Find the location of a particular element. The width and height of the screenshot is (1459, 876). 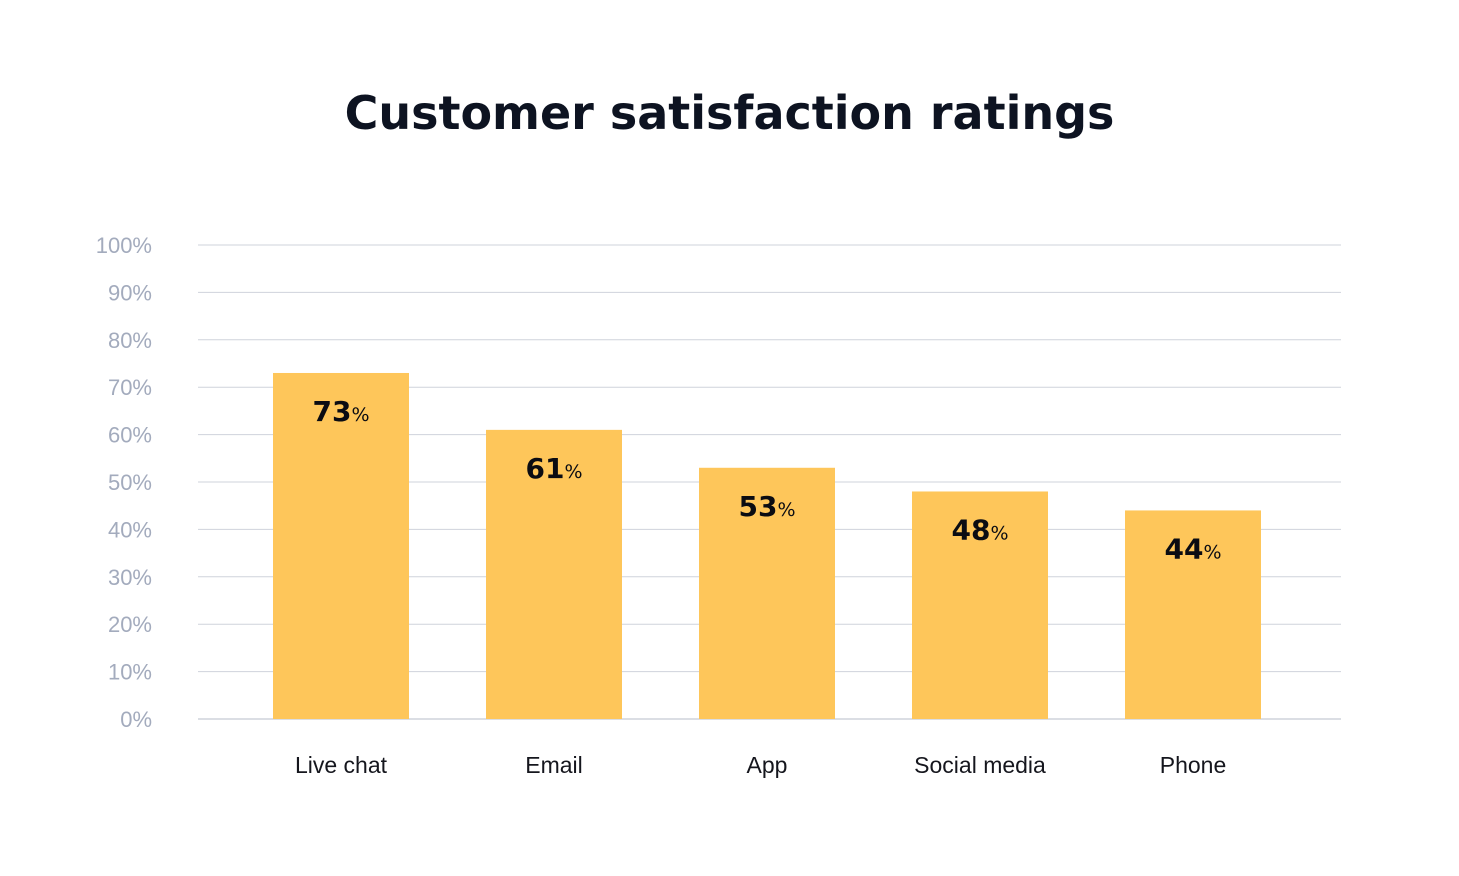

x-category-label: App is located at coordinates (767, 765).